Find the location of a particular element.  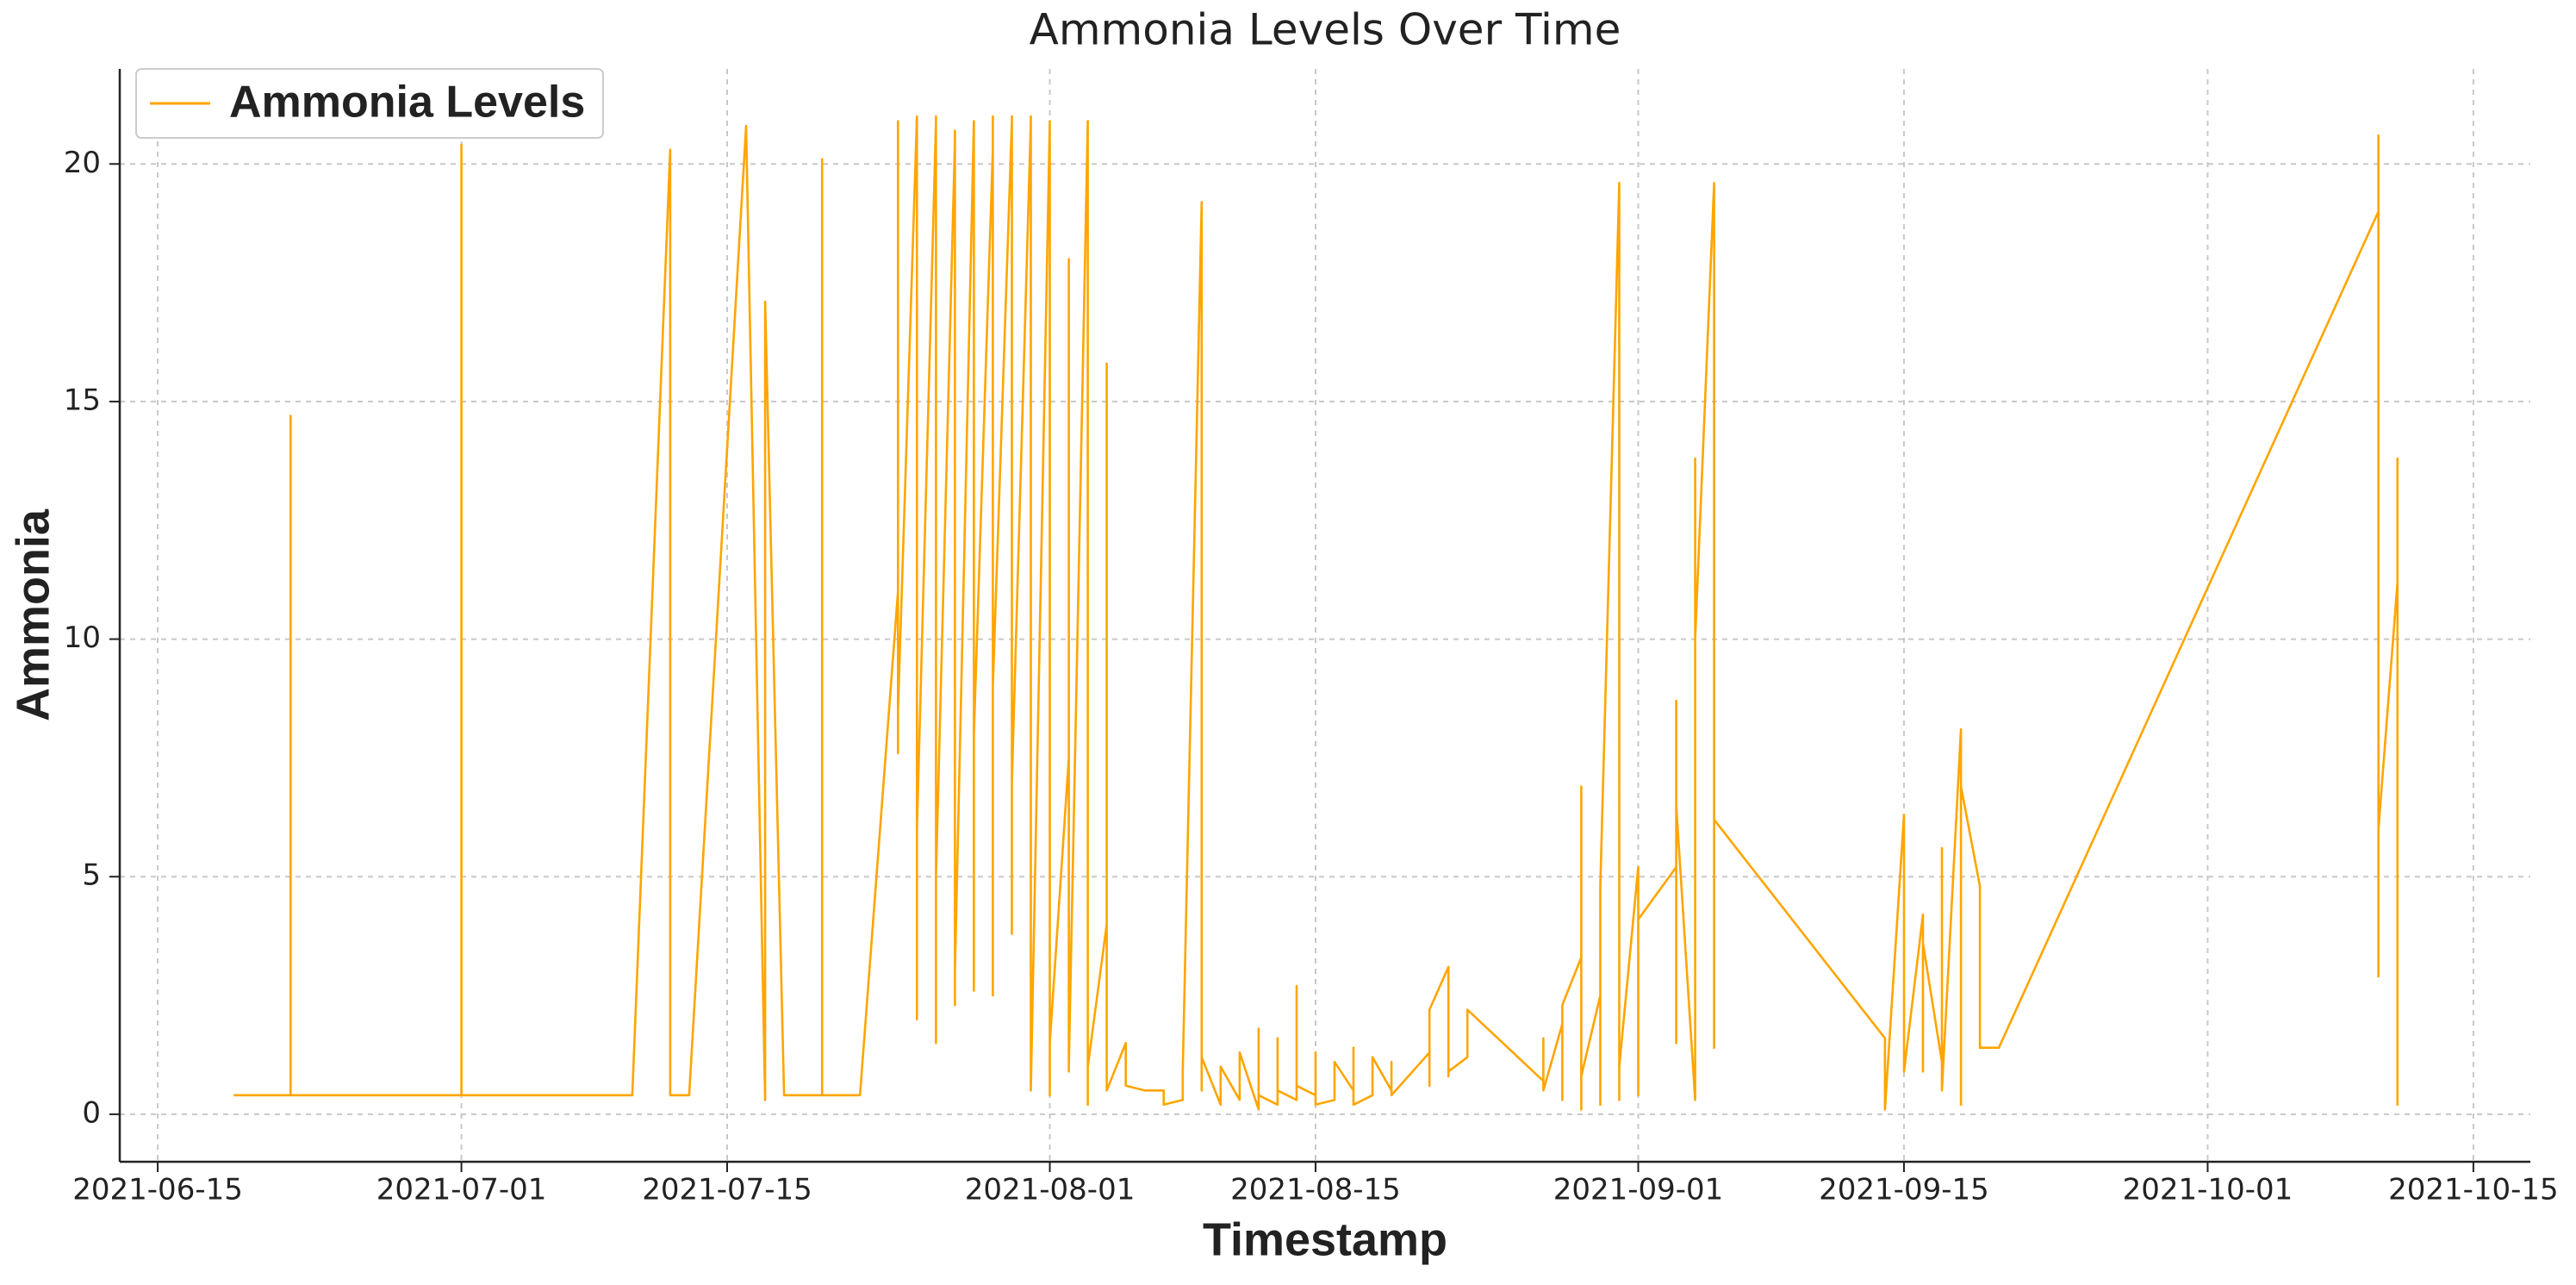

y-tick-label: 20 is located at coordinates (83, 163).